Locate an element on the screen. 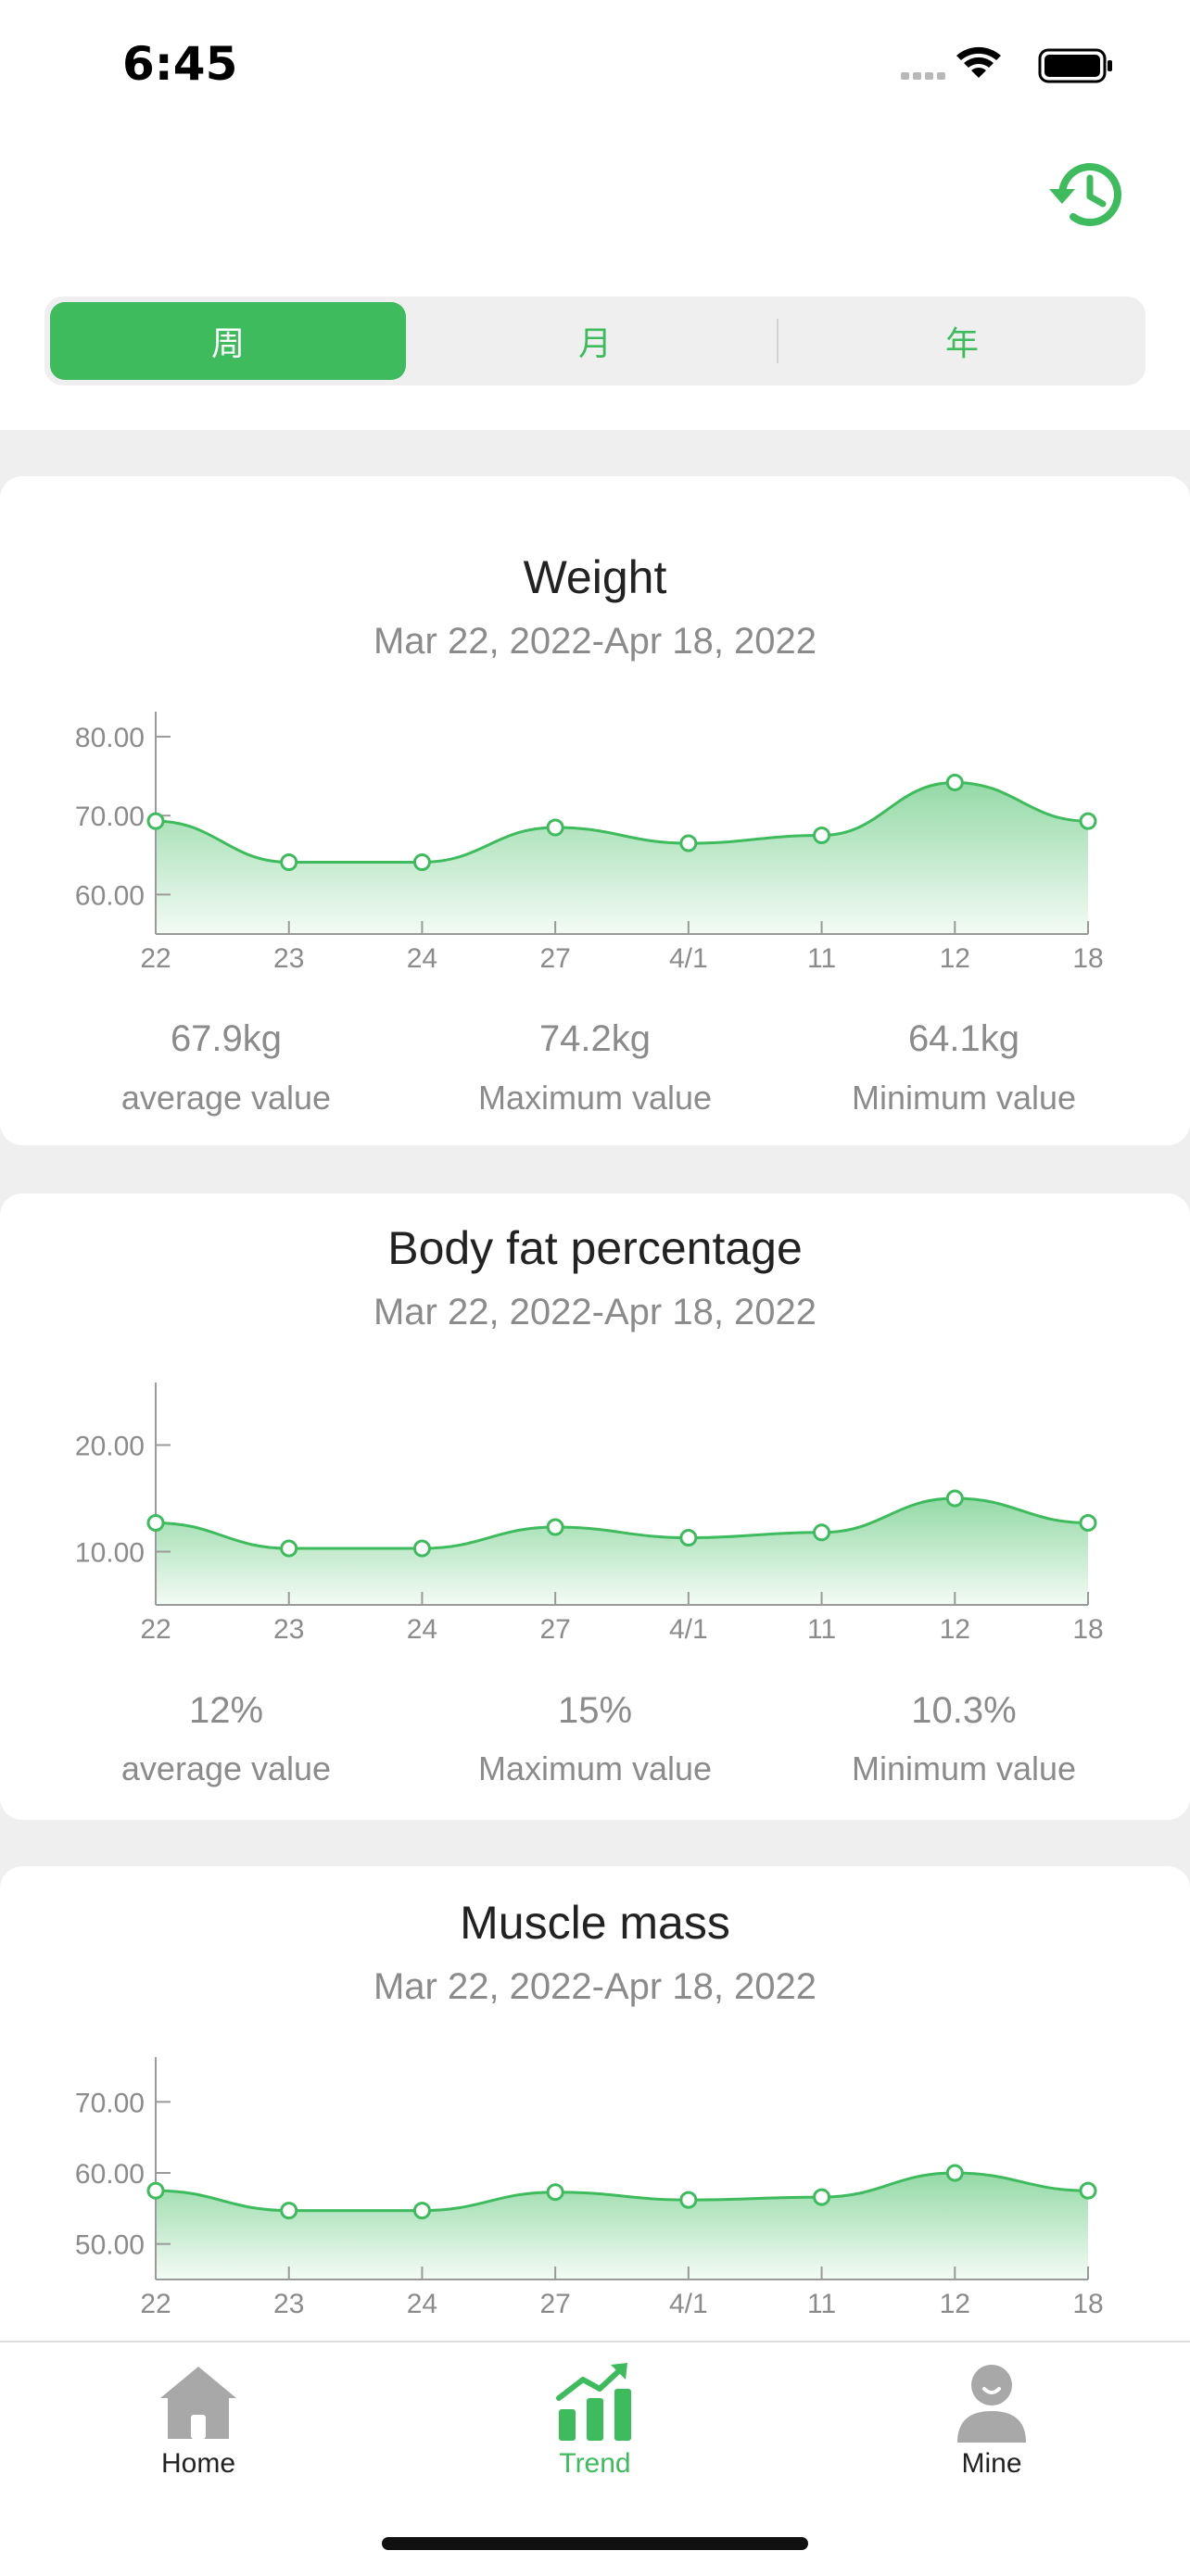 This screenshot has width=1190, height=2576. stat-minimum-value: 64.1kg is located at coordinates (963, 1038).